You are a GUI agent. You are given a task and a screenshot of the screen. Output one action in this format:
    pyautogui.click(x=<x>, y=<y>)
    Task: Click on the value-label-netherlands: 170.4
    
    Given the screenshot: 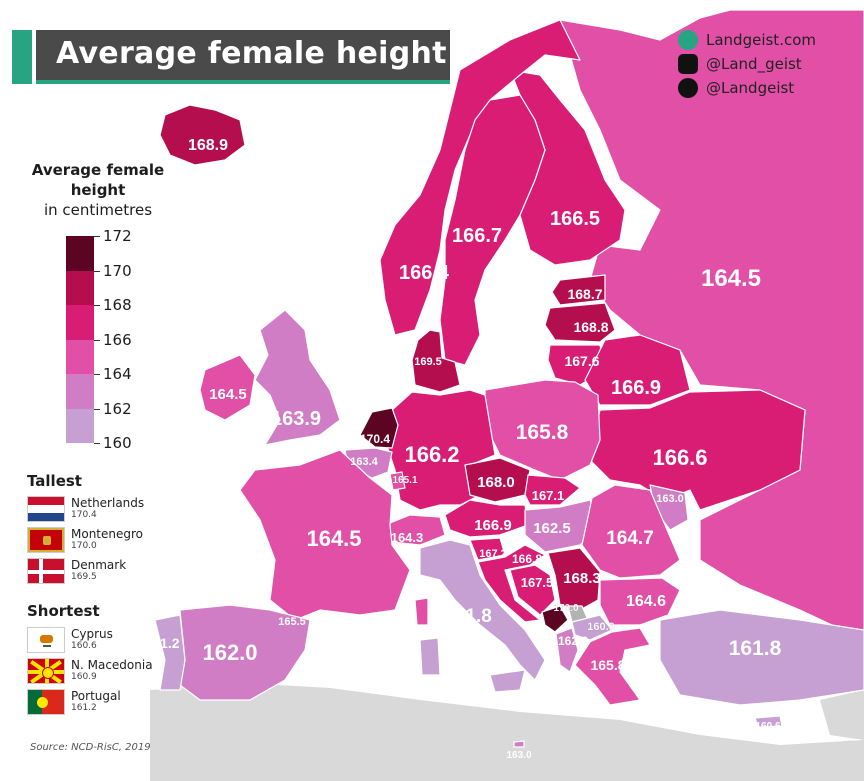 What is the action you would take?
    pyautogui.click(x=375, y=439)
    